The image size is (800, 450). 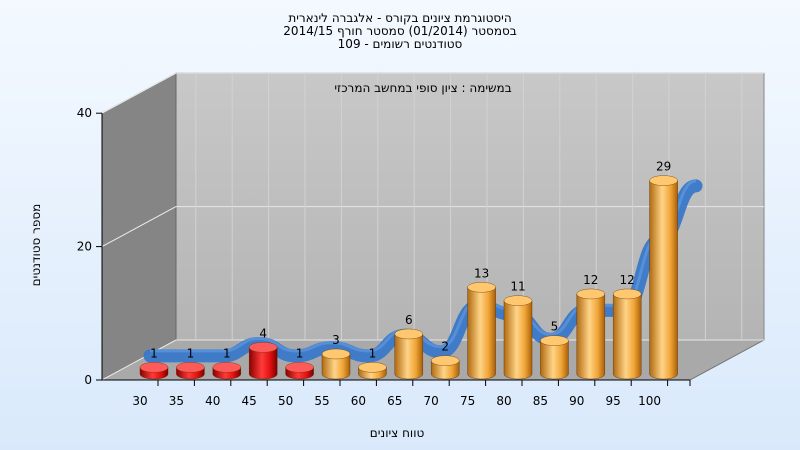 I want to click on x-tick-label: 90, so click(x=576, y=401).